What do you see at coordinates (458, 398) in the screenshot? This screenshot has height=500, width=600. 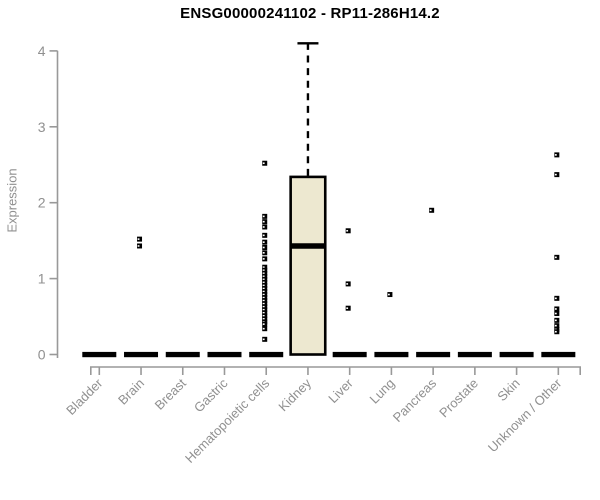 I see `x-category-label: Prostate` at bounding box center [458, 398].